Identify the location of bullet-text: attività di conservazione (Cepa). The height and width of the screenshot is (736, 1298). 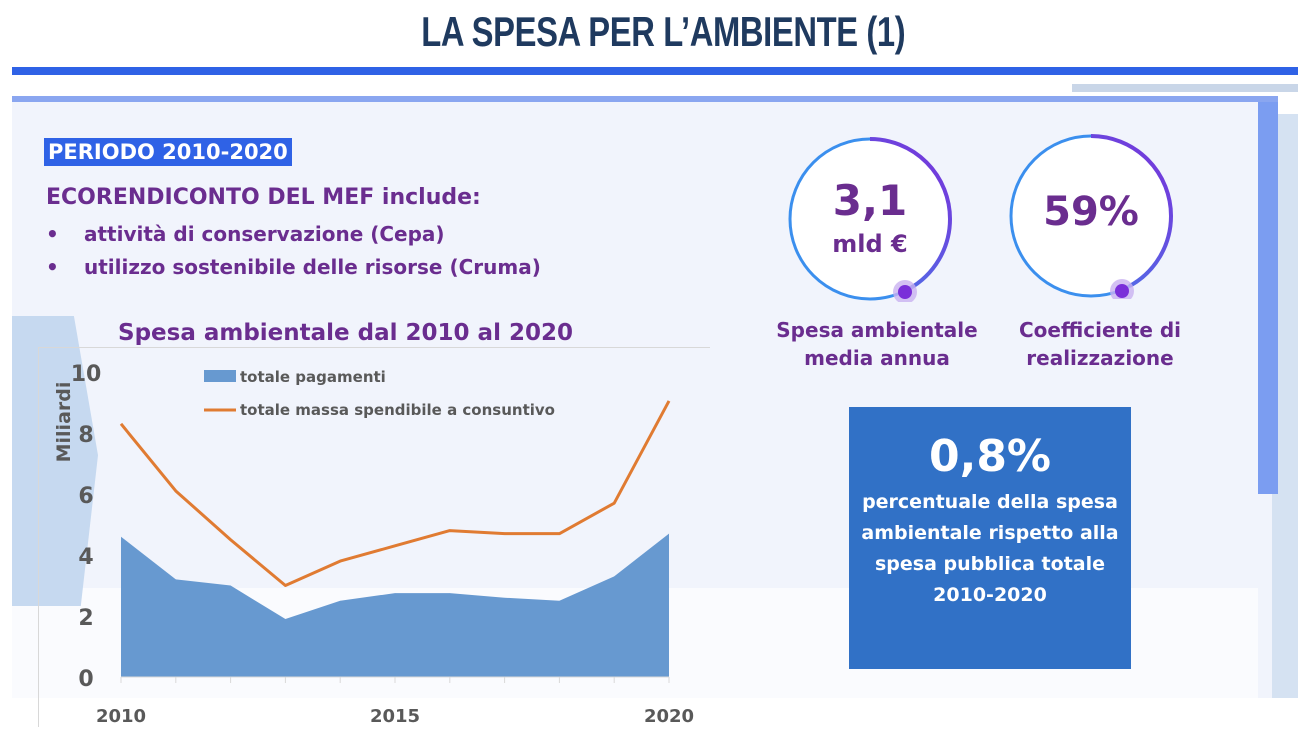
(264, 234).